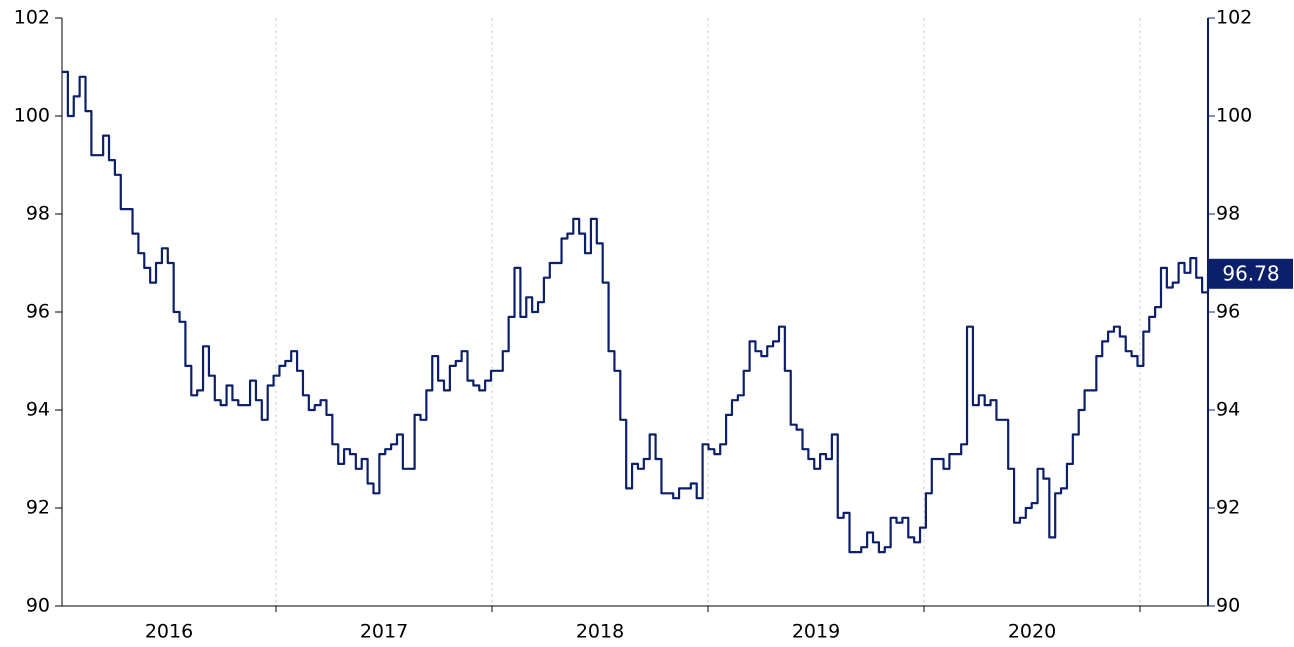 This screenshot has width=1294, height=647. Describe the element at coordinates (816, 632) in the screenshot. I see `x-tick-label: 2019` at that location.